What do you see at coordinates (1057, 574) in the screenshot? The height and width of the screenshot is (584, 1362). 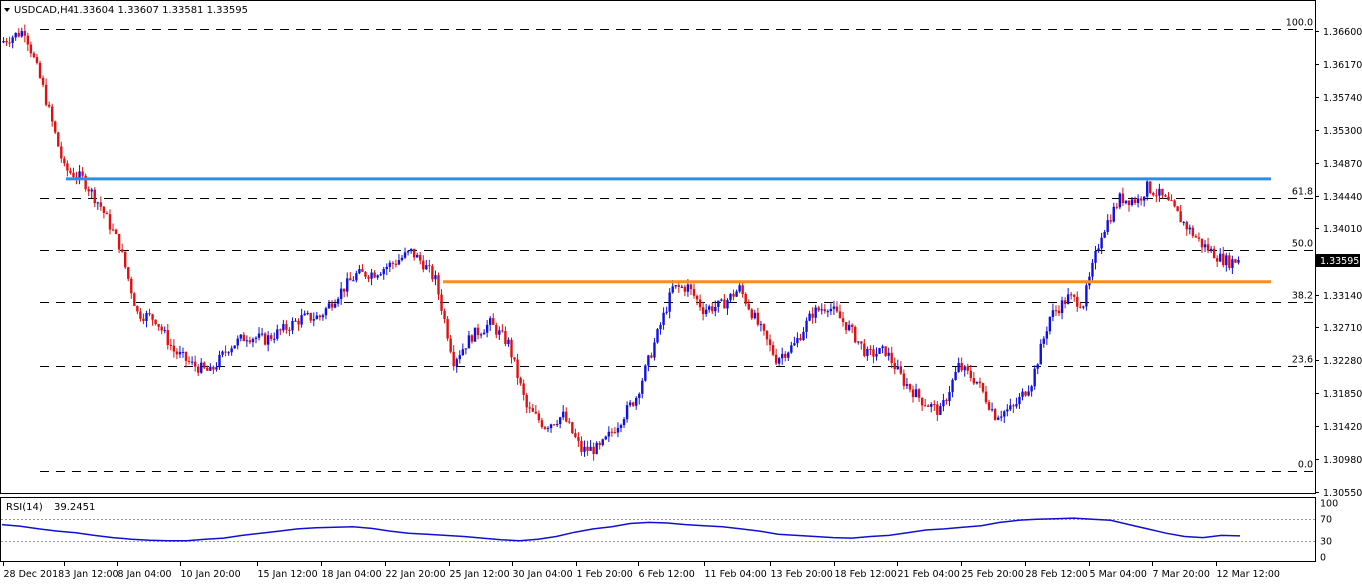 I see `time-tick-label: 28 Feb 12:00` at bounding box center [1057, 574].